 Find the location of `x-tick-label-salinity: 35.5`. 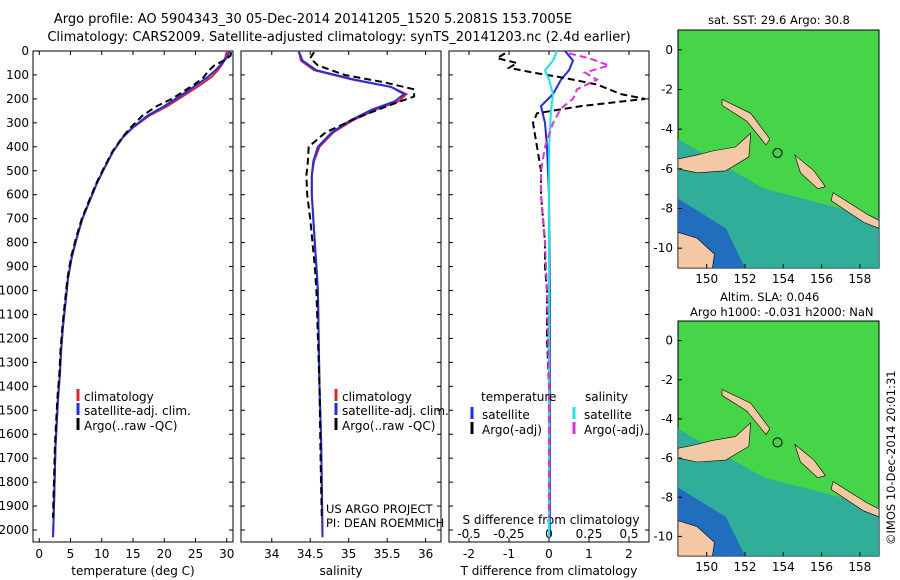

x-tick-label-salinity: 35.5 is located at coordinates (387, 554).